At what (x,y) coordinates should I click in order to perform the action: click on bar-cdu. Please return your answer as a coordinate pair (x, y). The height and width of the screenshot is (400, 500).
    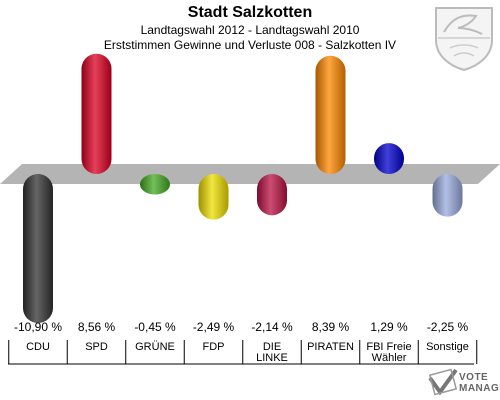
    Looking at the image, I should click on (38, 249).